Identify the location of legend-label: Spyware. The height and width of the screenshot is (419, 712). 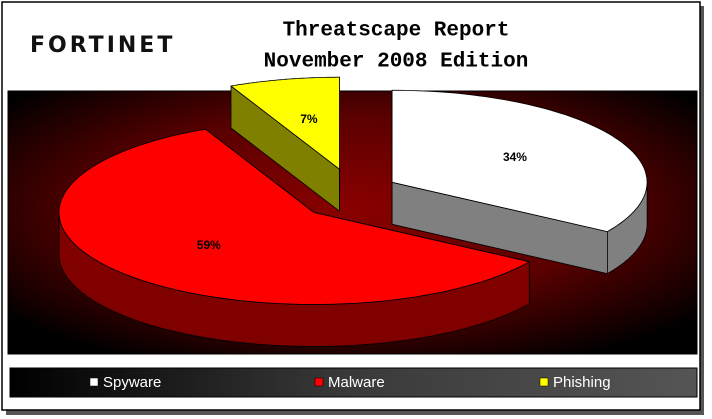
(132, 382).